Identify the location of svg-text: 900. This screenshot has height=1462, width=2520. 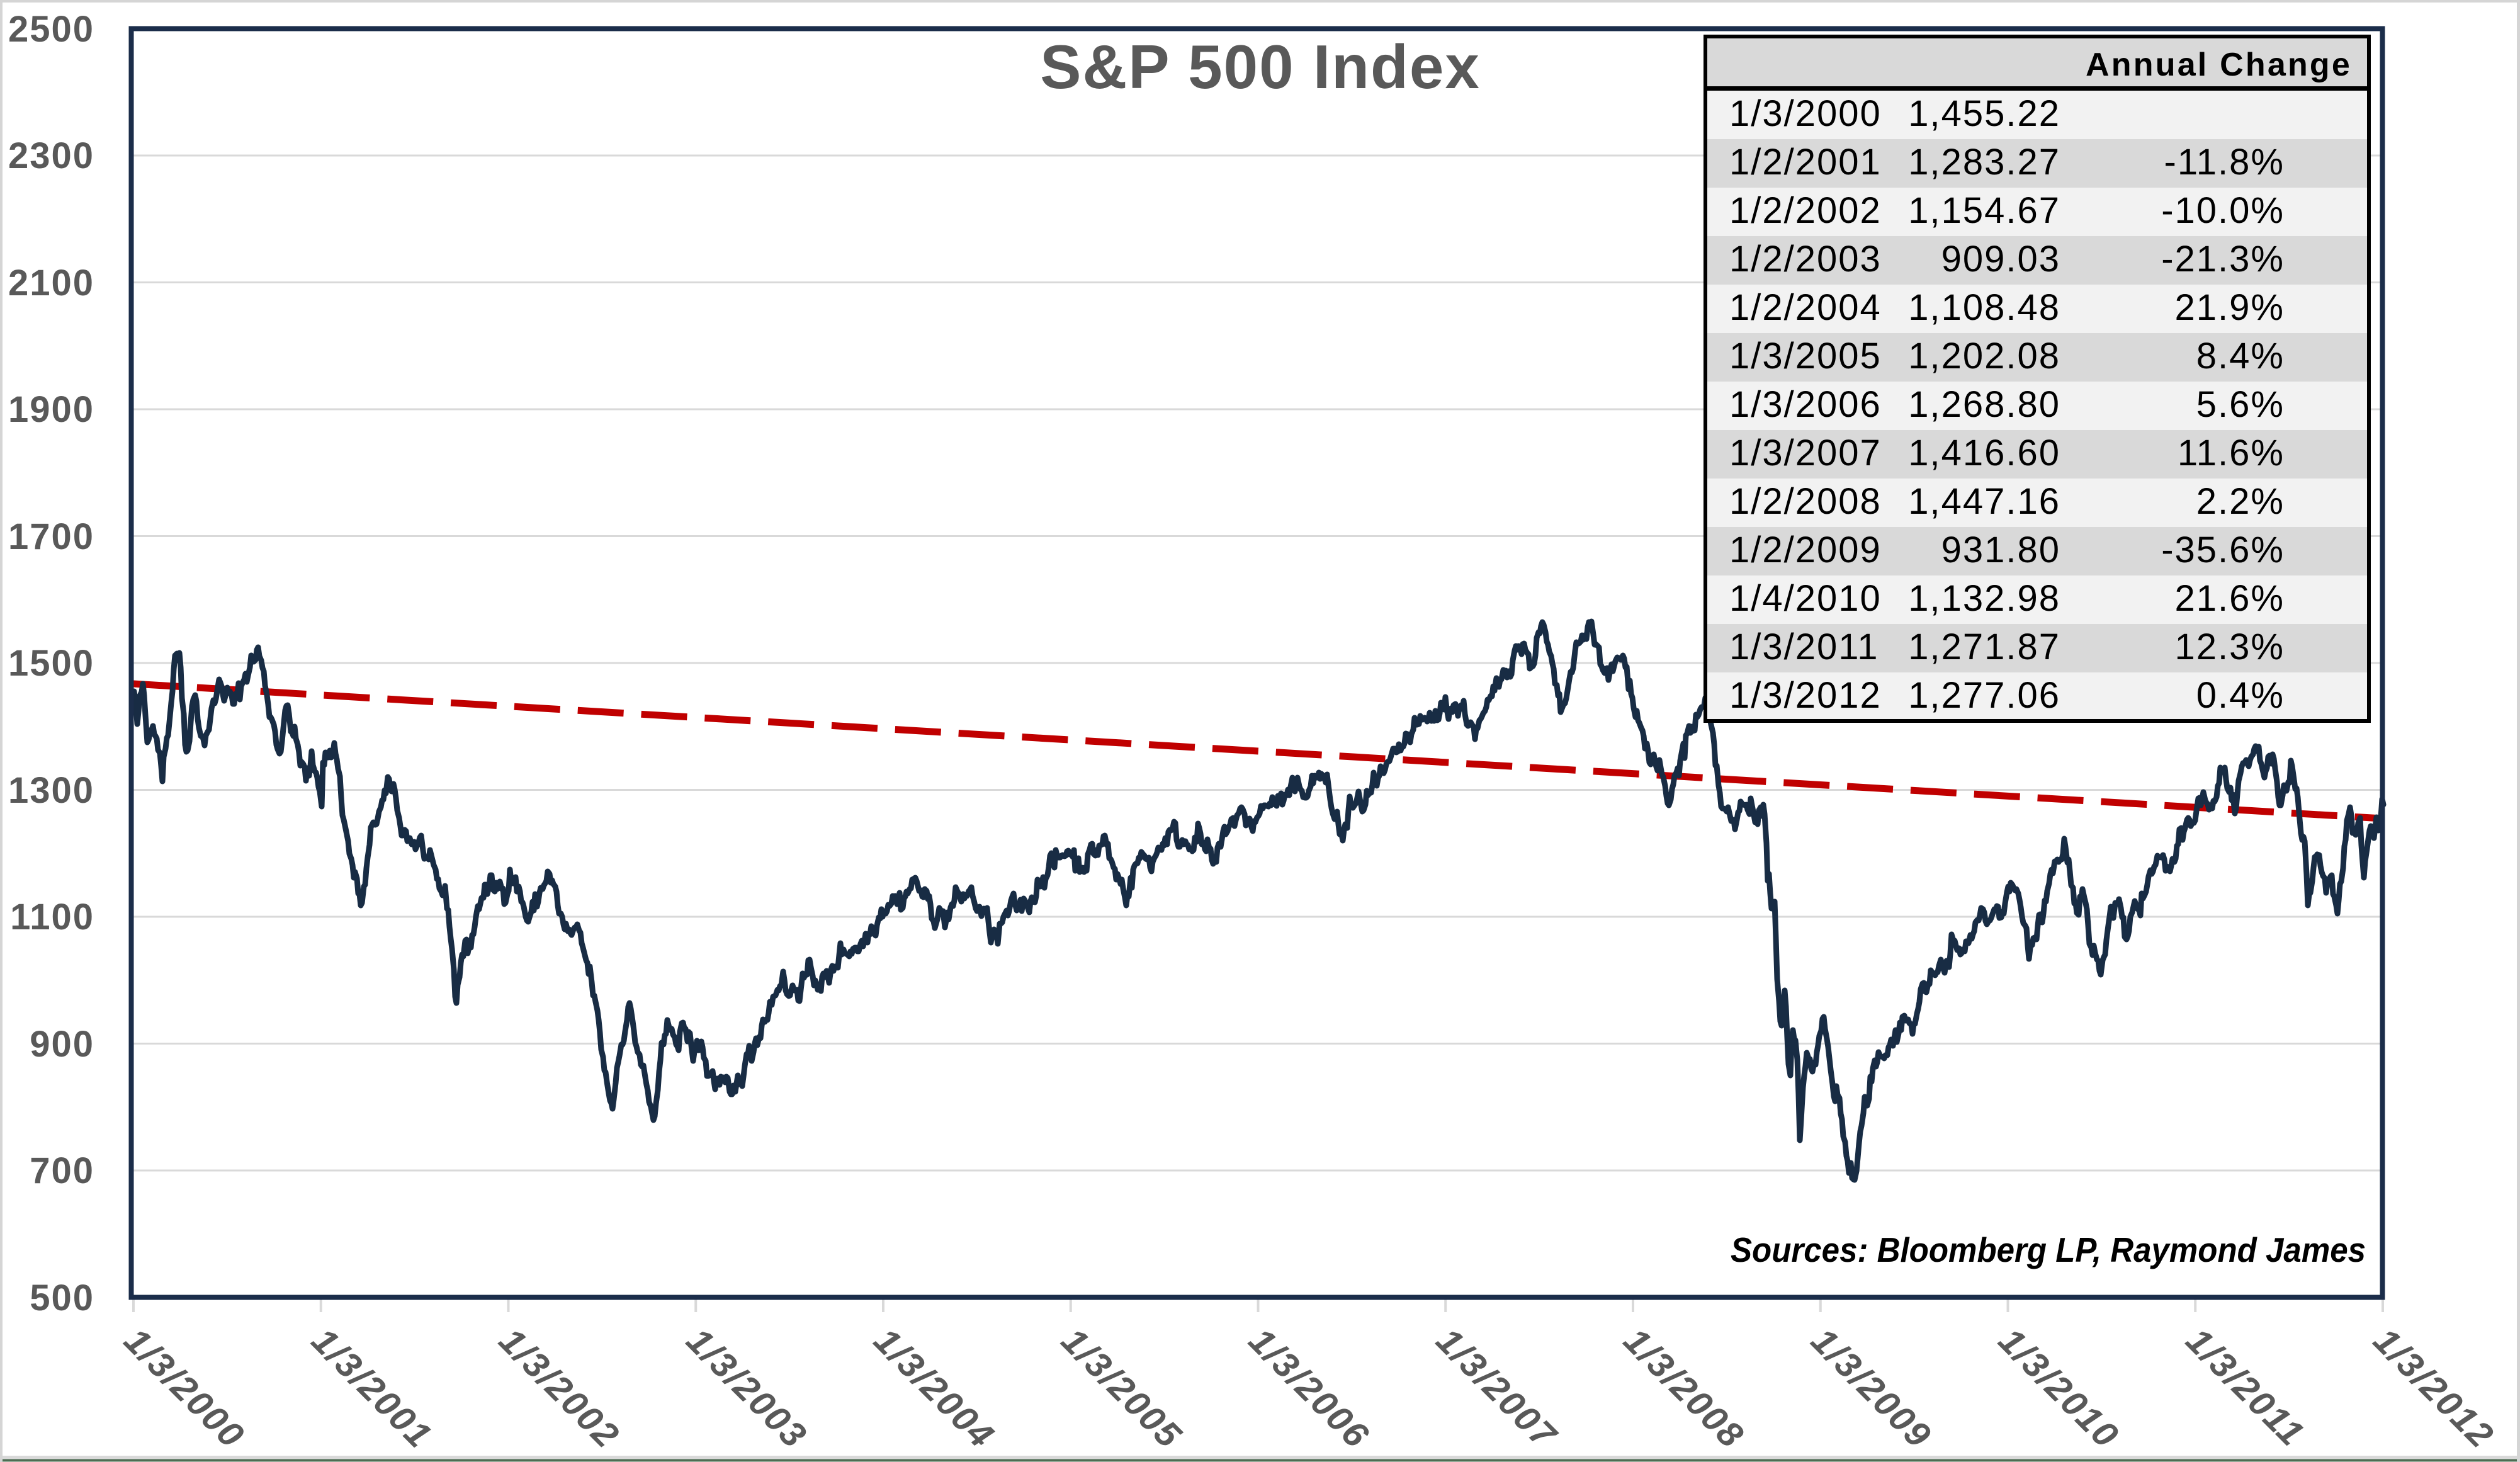
(62, 1044).